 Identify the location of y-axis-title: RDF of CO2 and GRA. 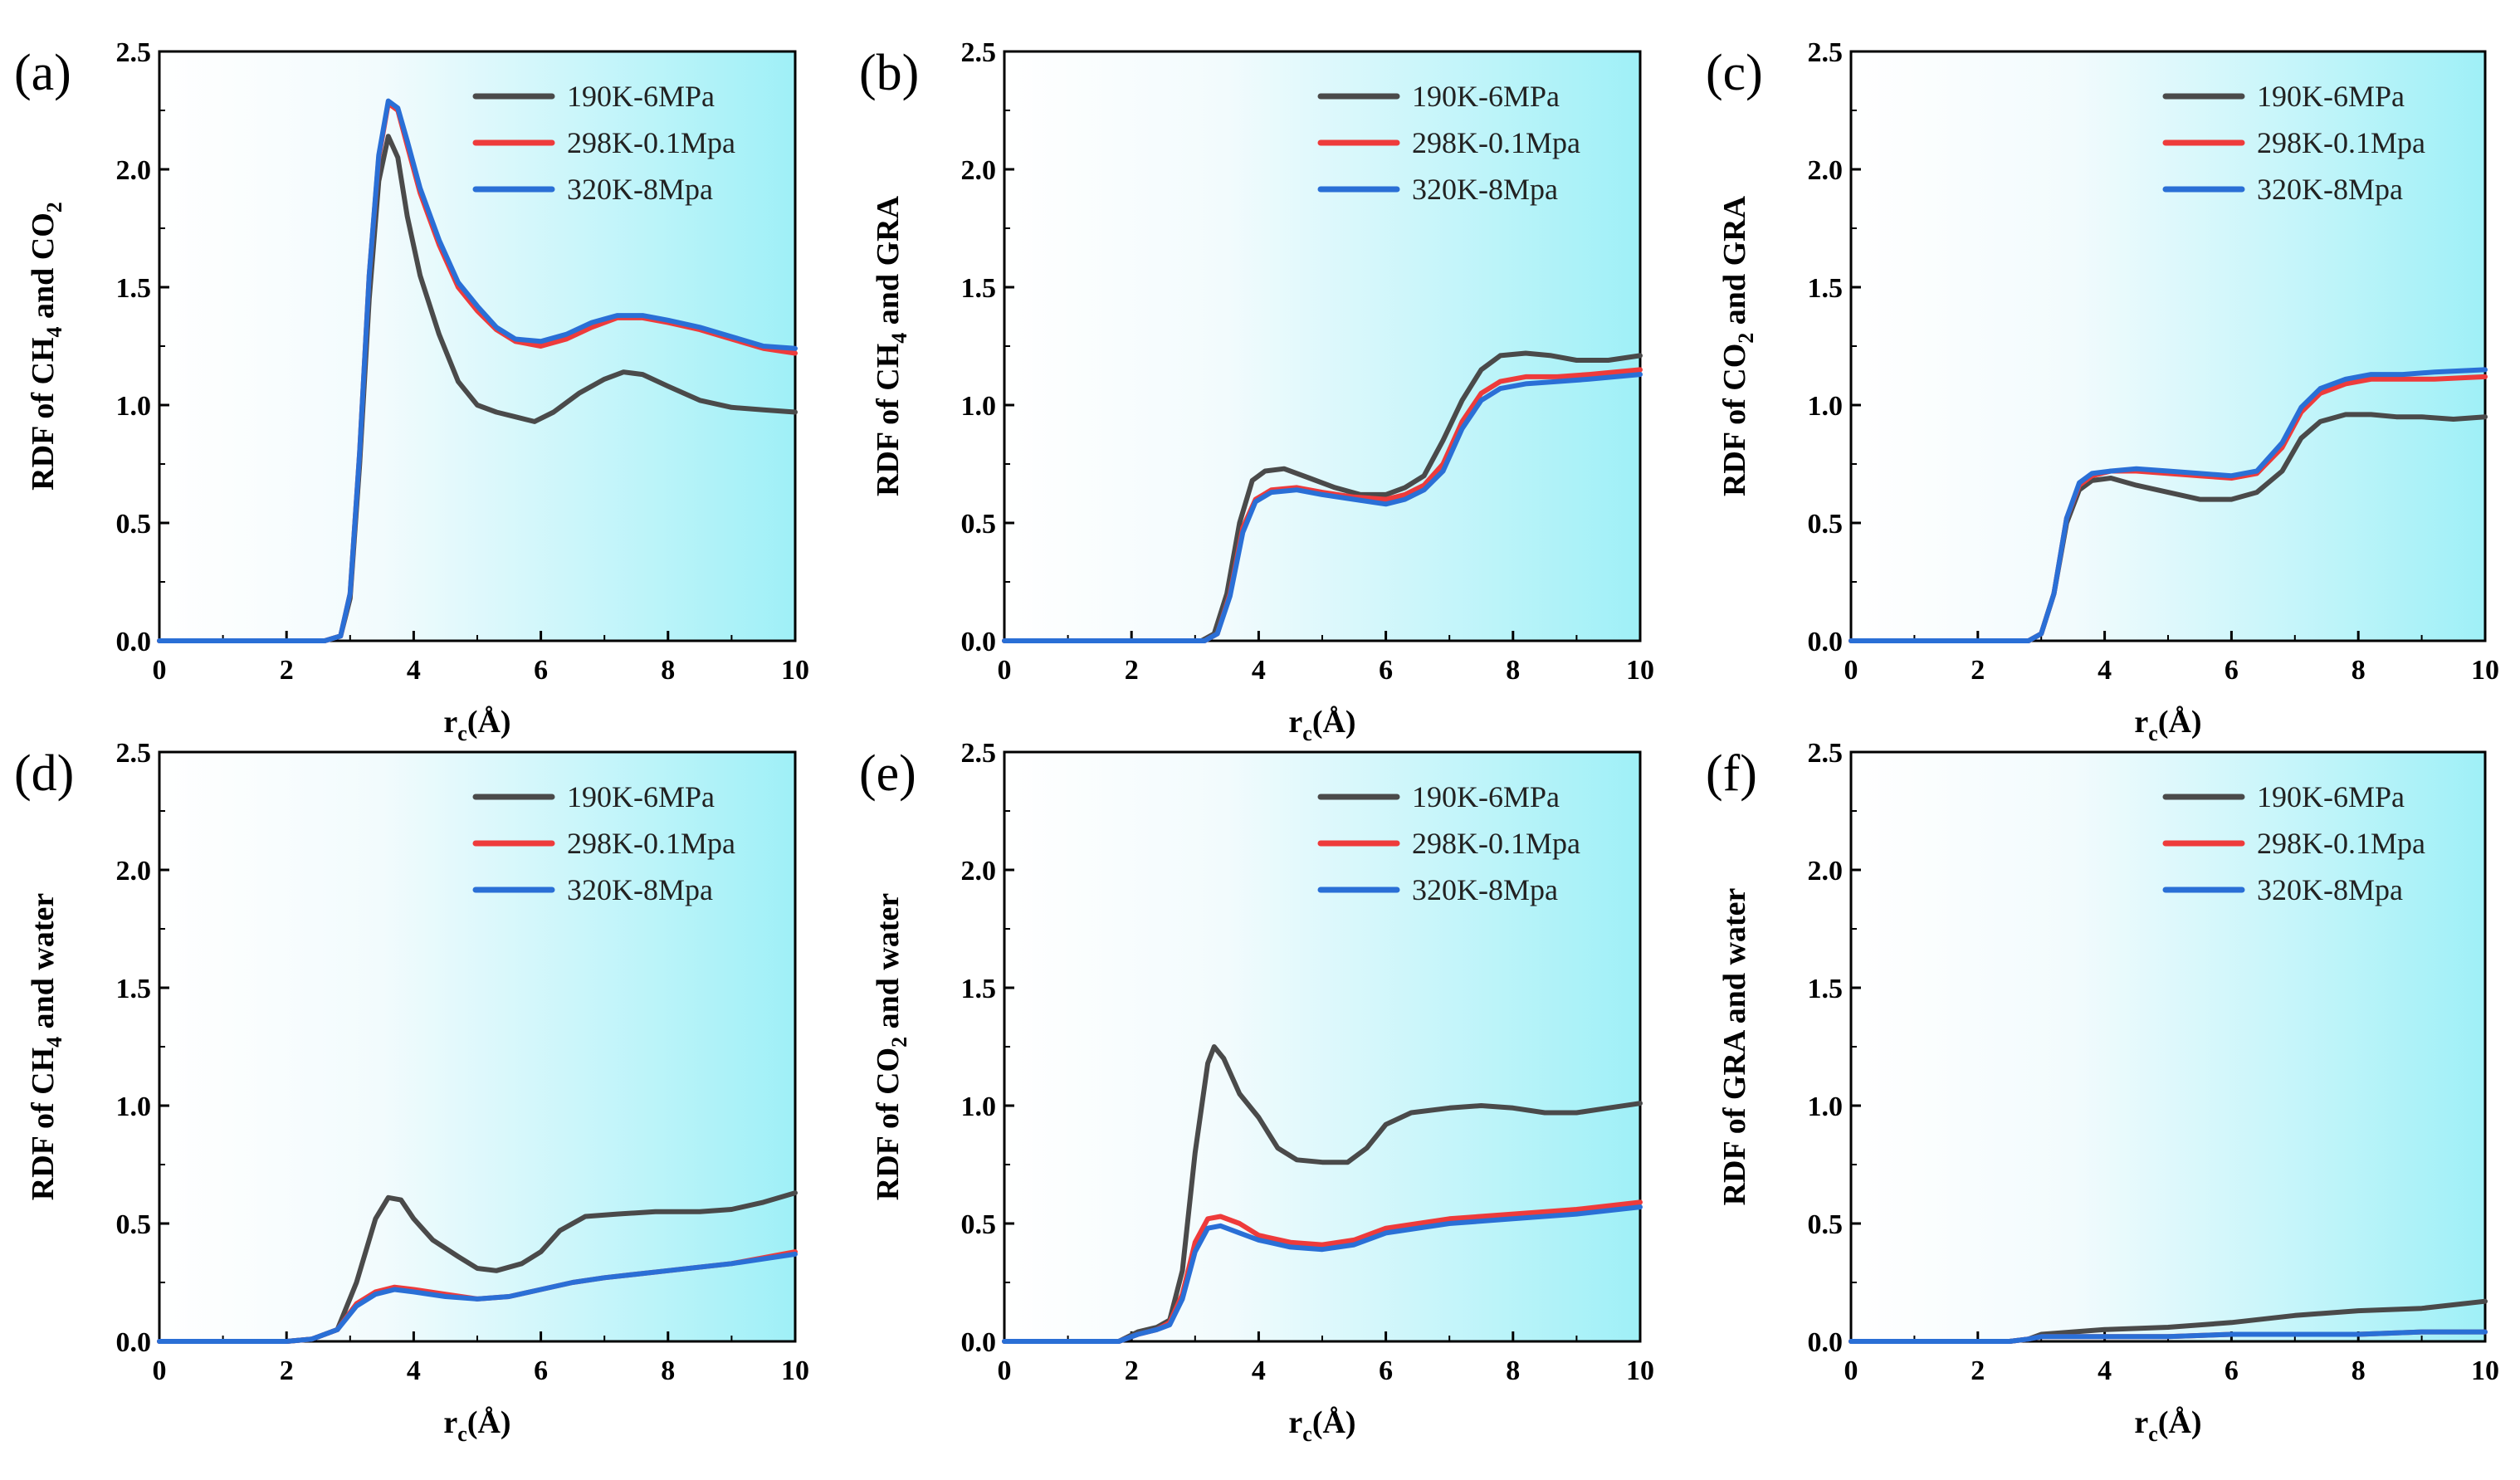
(1737, 345).